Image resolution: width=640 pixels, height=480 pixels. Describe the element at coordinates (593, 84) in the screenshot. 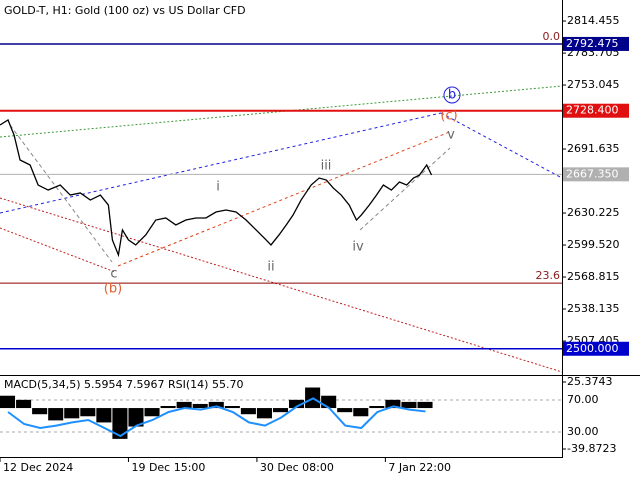

I see `y-tick-label: 2753.045` at that location.